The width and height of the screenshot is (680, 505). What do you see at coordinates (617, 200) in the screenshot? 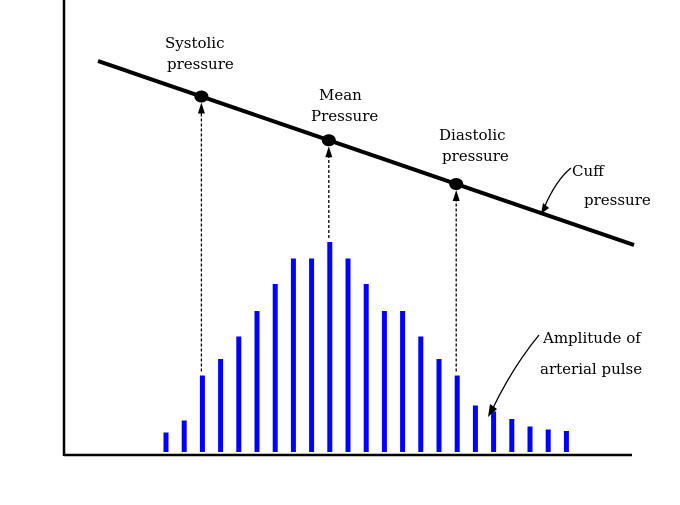
I see `cuff-label-line2: pressure` at bounding box center [617, 200].